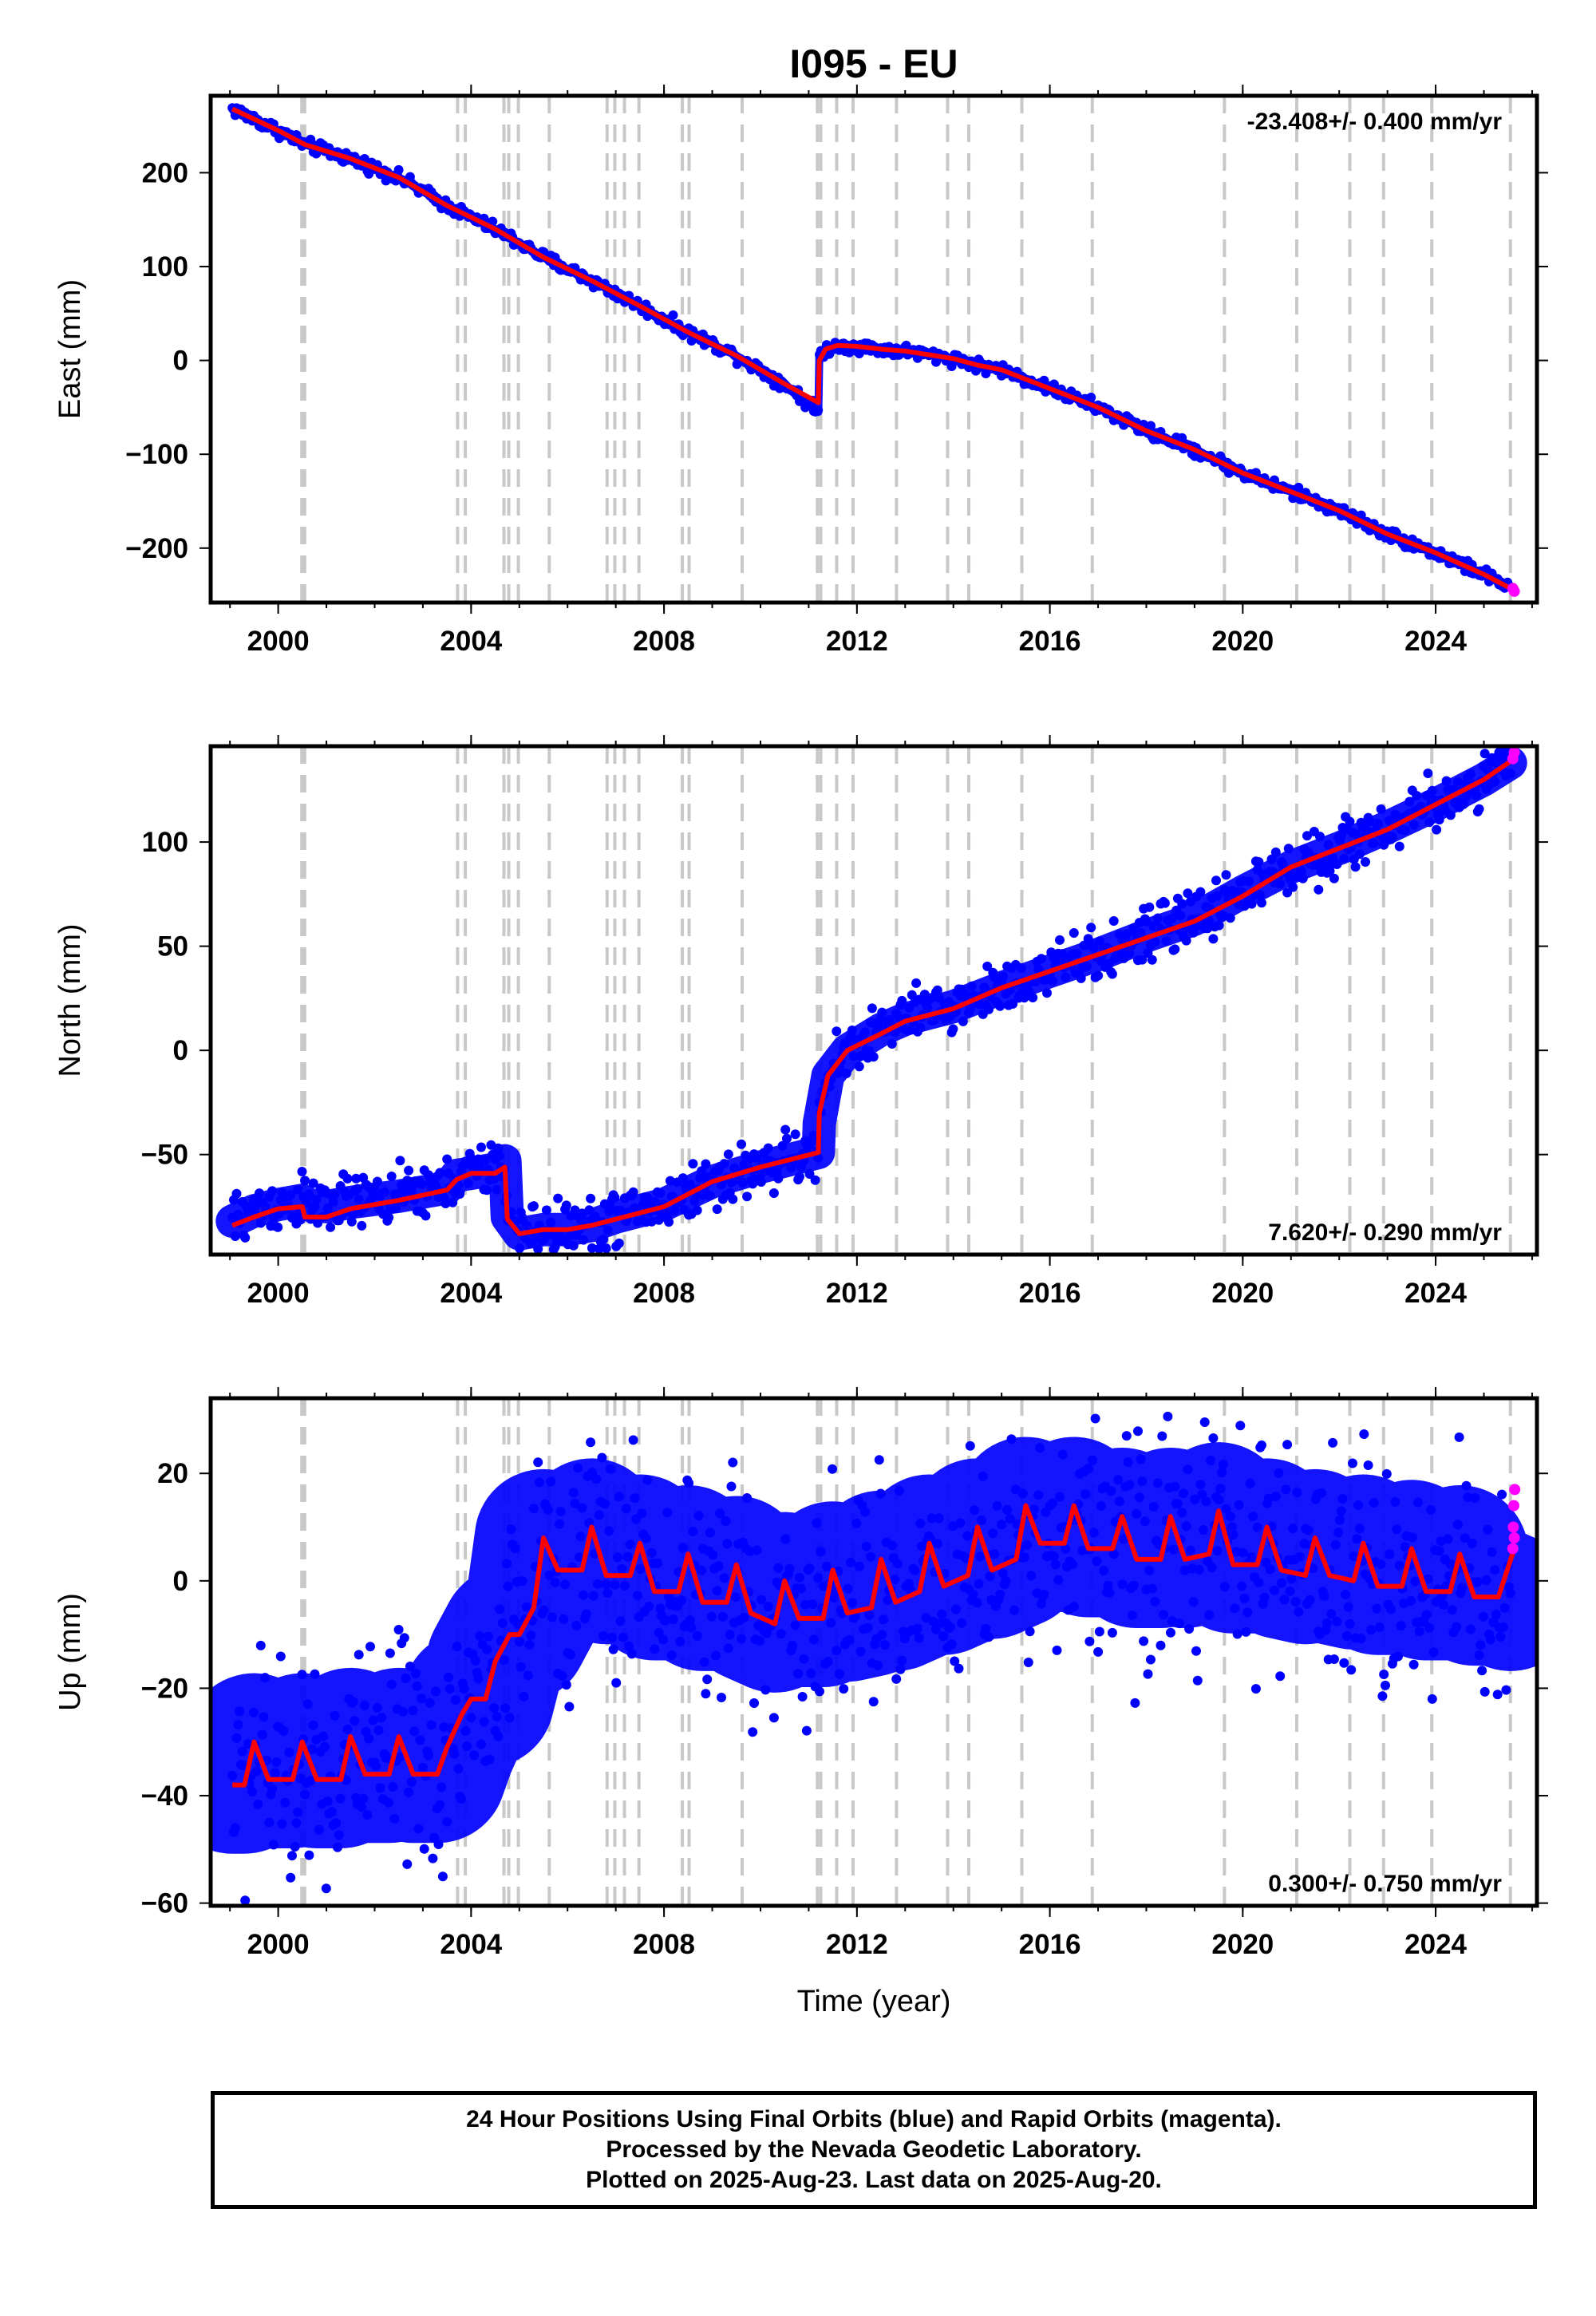 The image size is (1596, 2316). What do you see at coordinates (165, 842) in the screenshot?
I see `y-tick-label: 100` at bounding box center [165, 842].